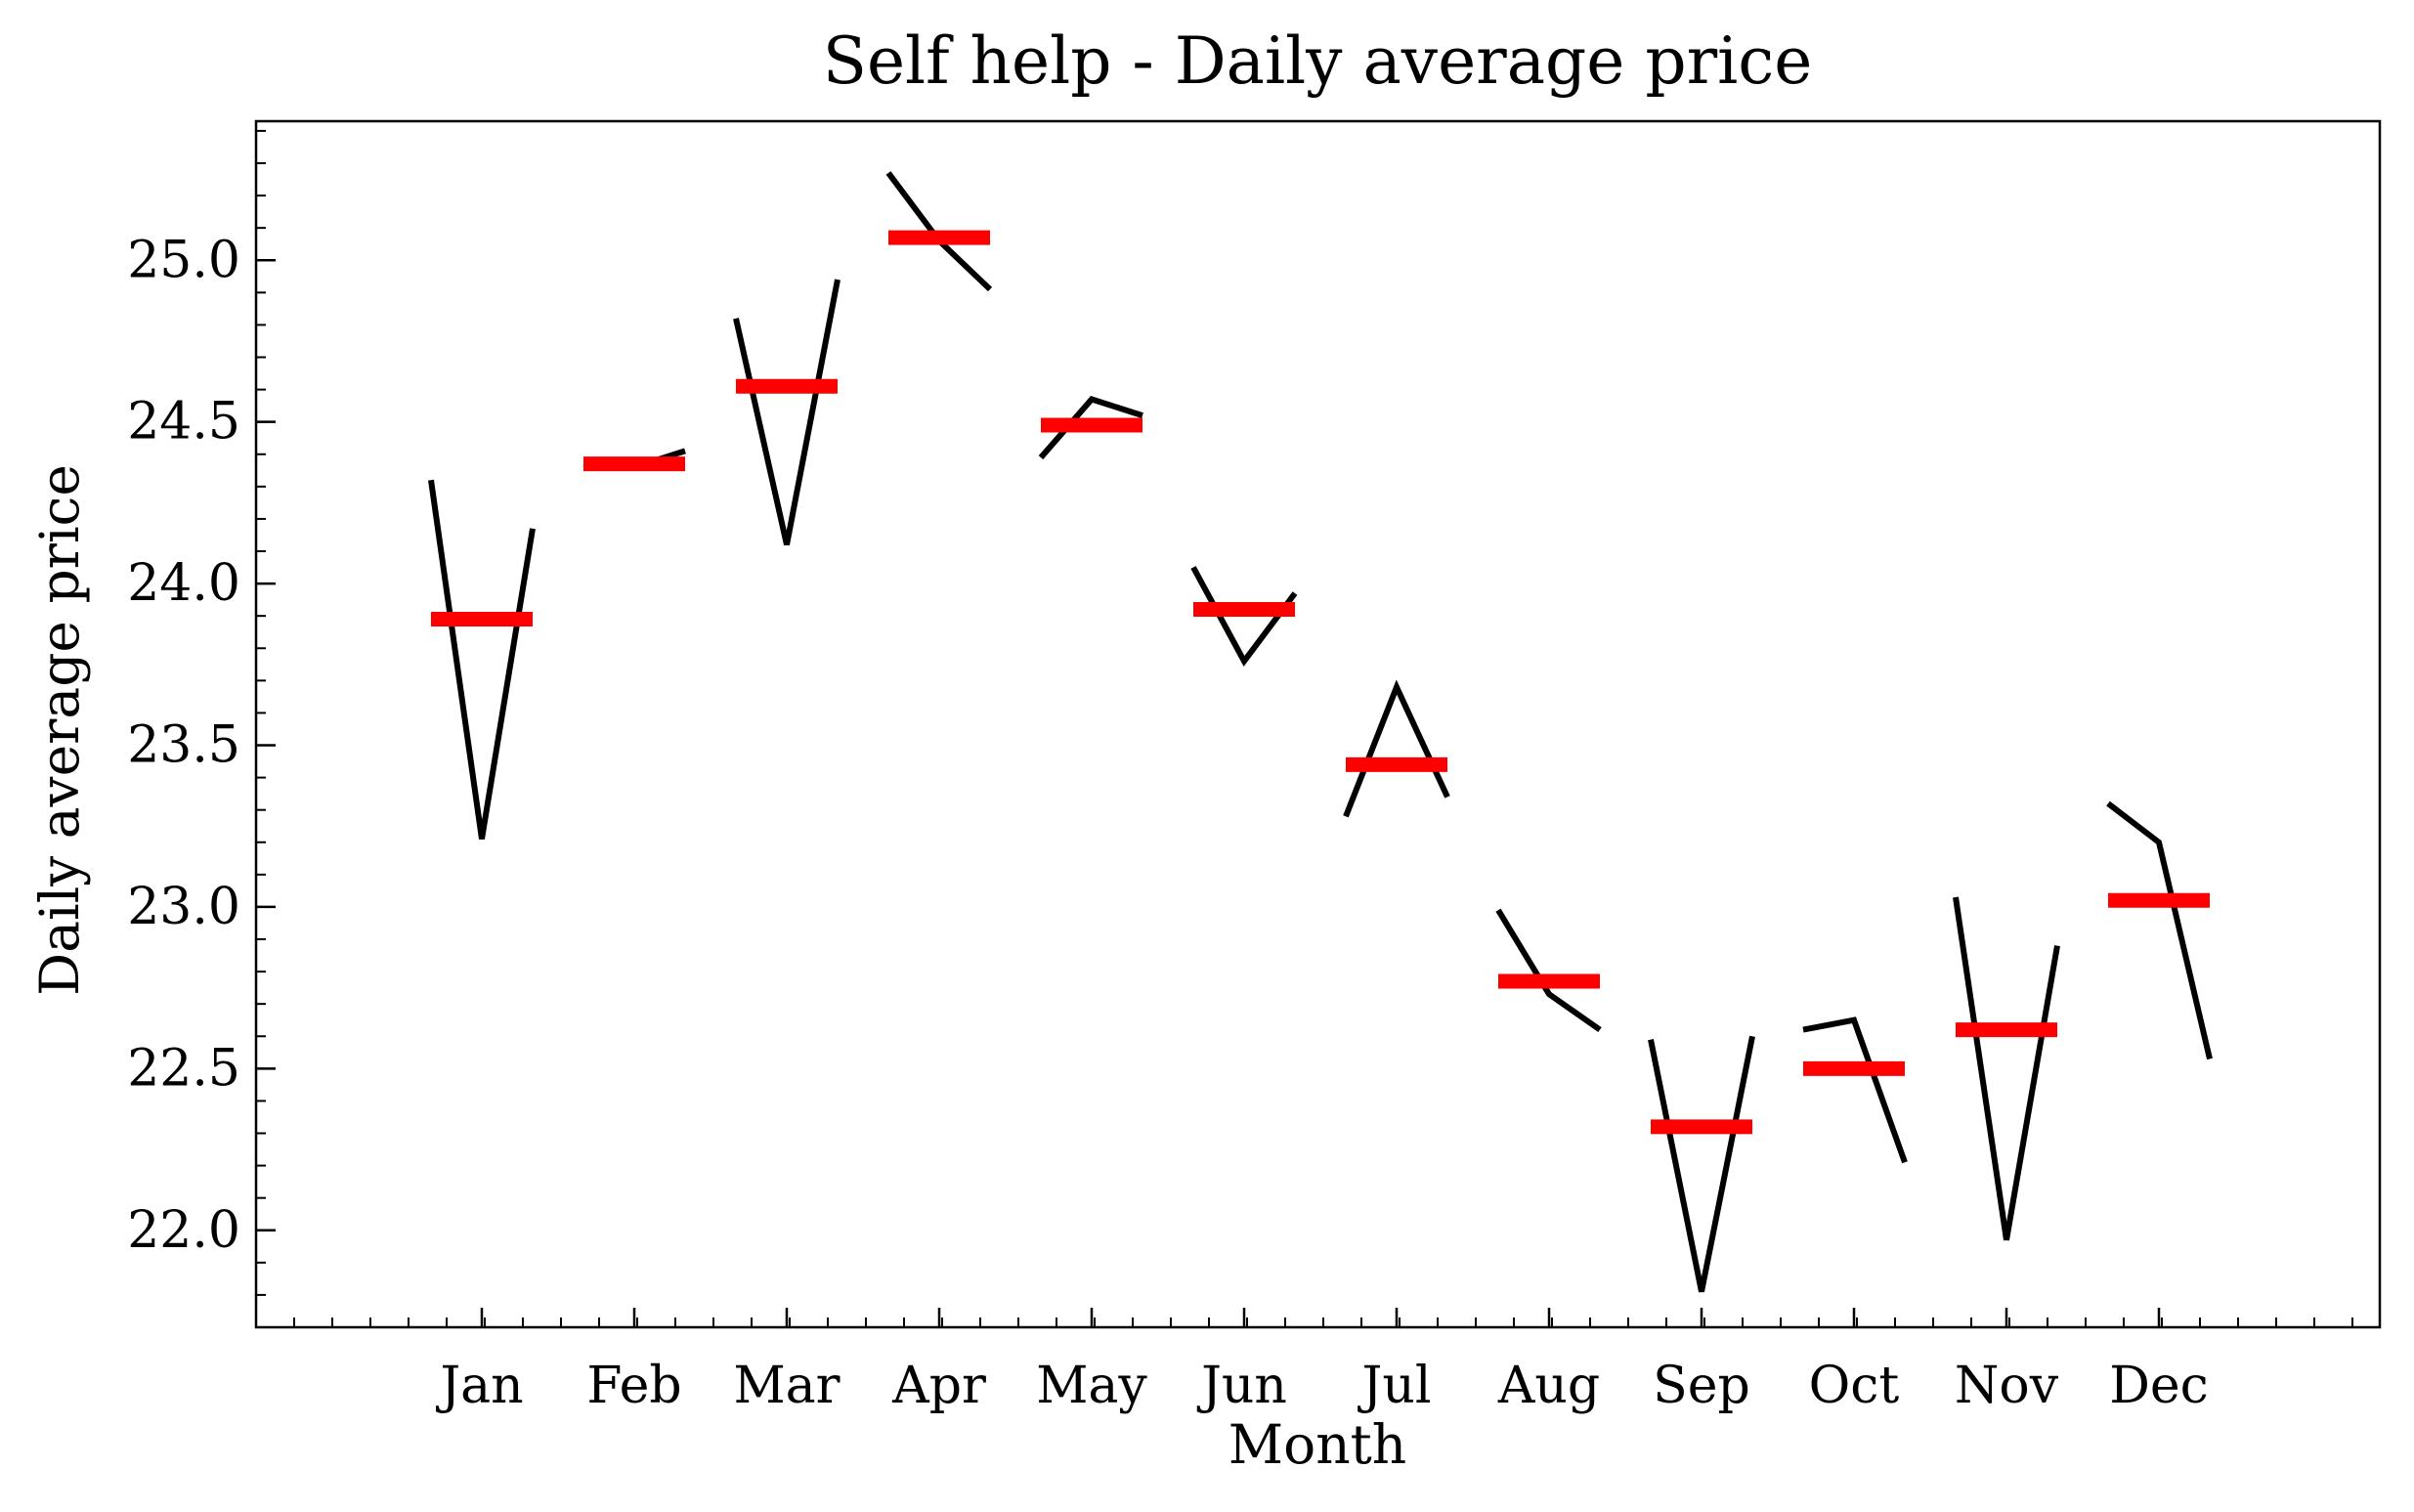 The image size is (2414, 1512). I want to click on y-tick-label: 24.0, so click(183, 583).